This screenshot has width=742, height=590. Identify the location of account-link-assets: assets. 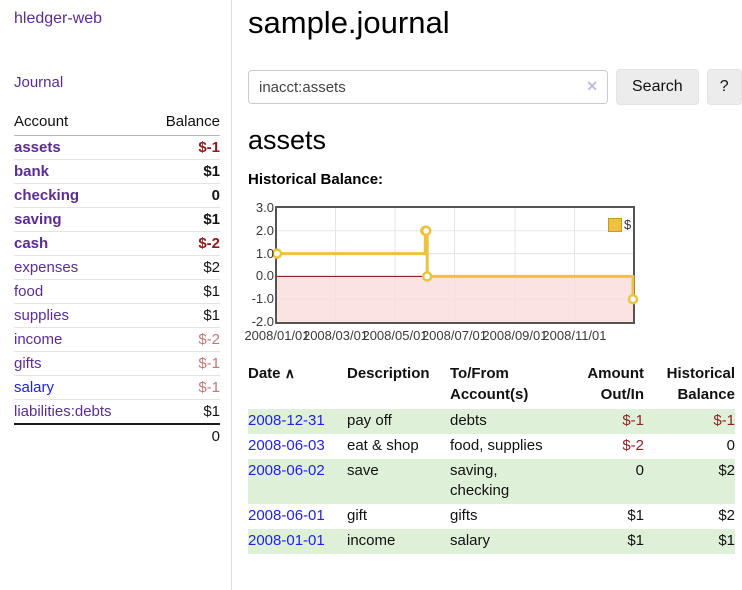
(37, 147).